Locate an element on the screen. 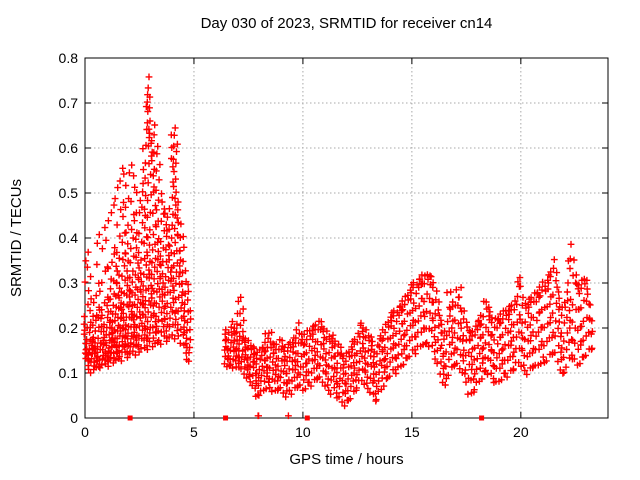 The image size is (640, 480). x-axis-label: GPS time / hours is located at coordinates (346, 459).